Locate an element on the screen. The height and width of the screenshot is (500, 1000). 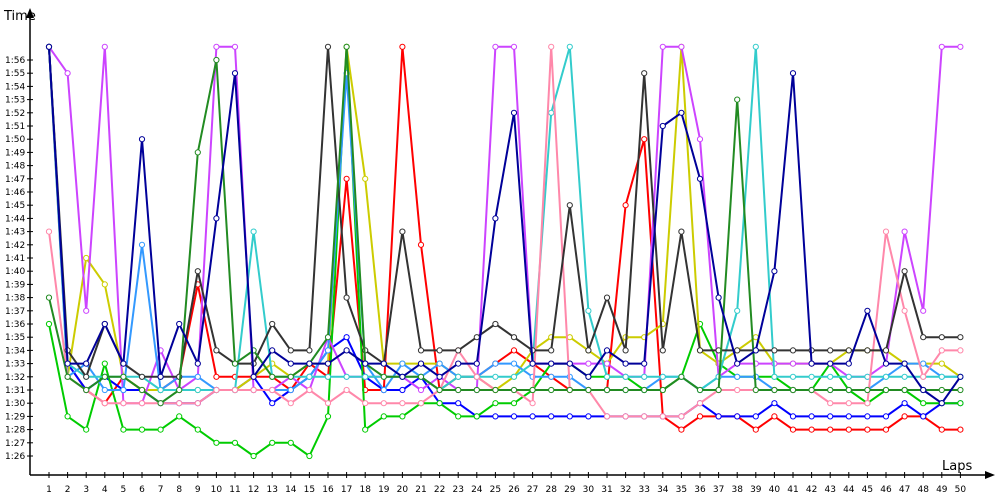
x-tick-label: 25 is located at coordinates (495, 490).